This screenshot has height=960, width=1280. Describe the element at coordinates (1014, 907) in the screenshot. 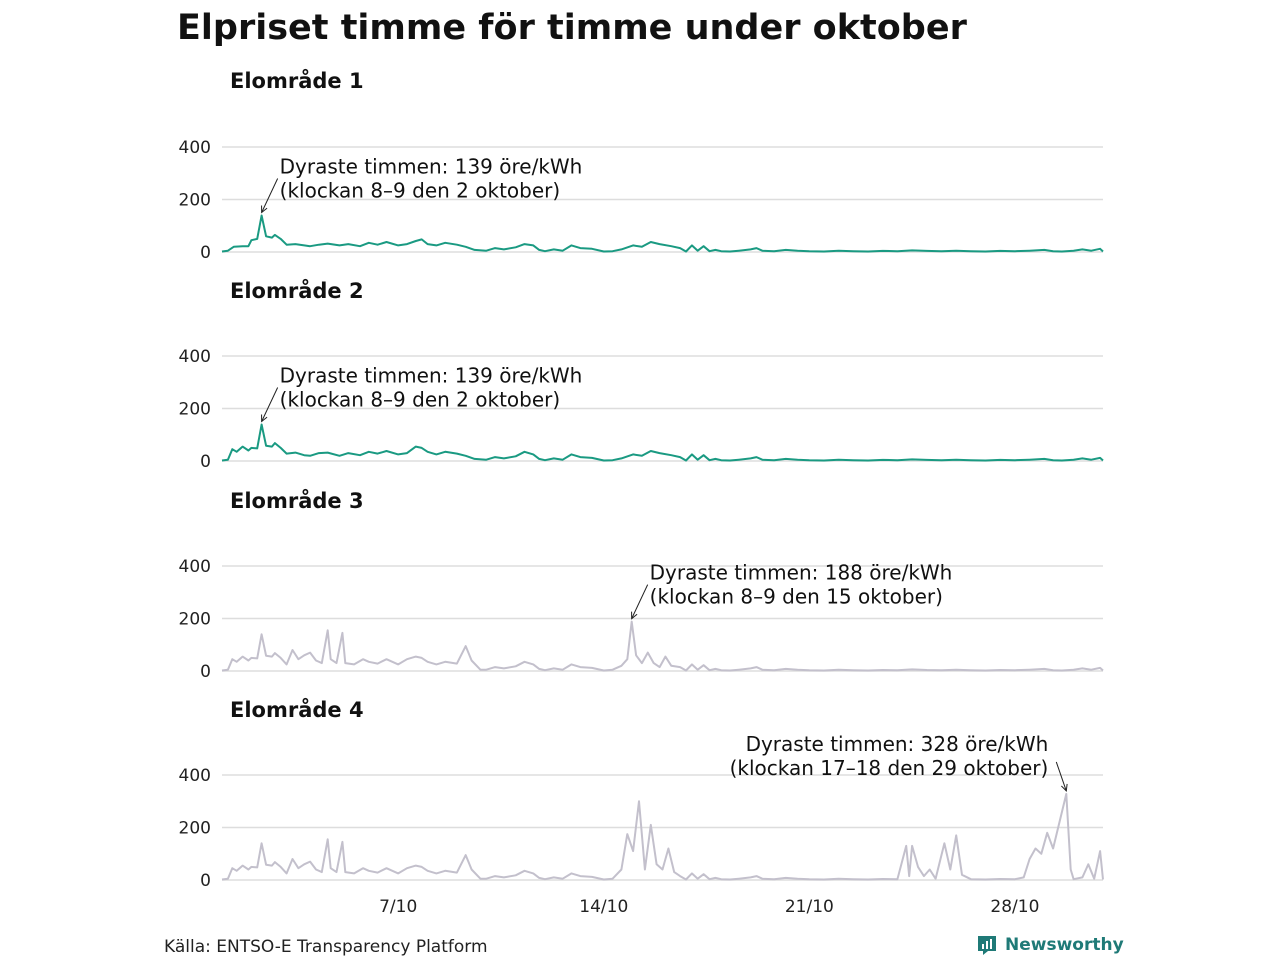

I see `x-tick-label: 28/10` at that location.